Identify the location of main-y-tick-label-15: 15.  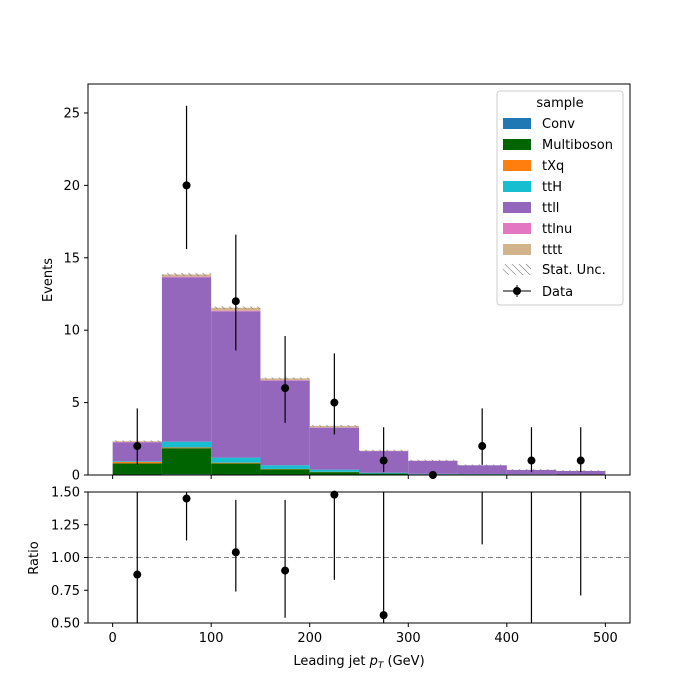
(71, 258).